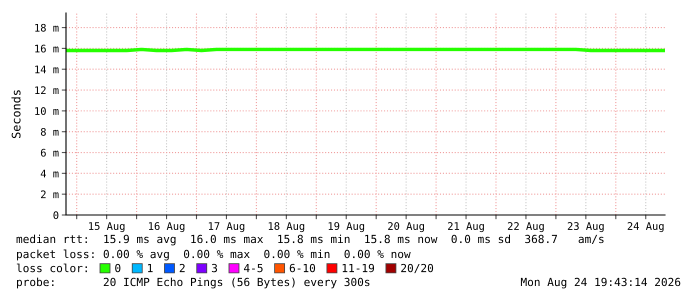  Describe the element at coordinates (47, 28) in the screenshot. I see `y-tick-label: 18 m` at that location.